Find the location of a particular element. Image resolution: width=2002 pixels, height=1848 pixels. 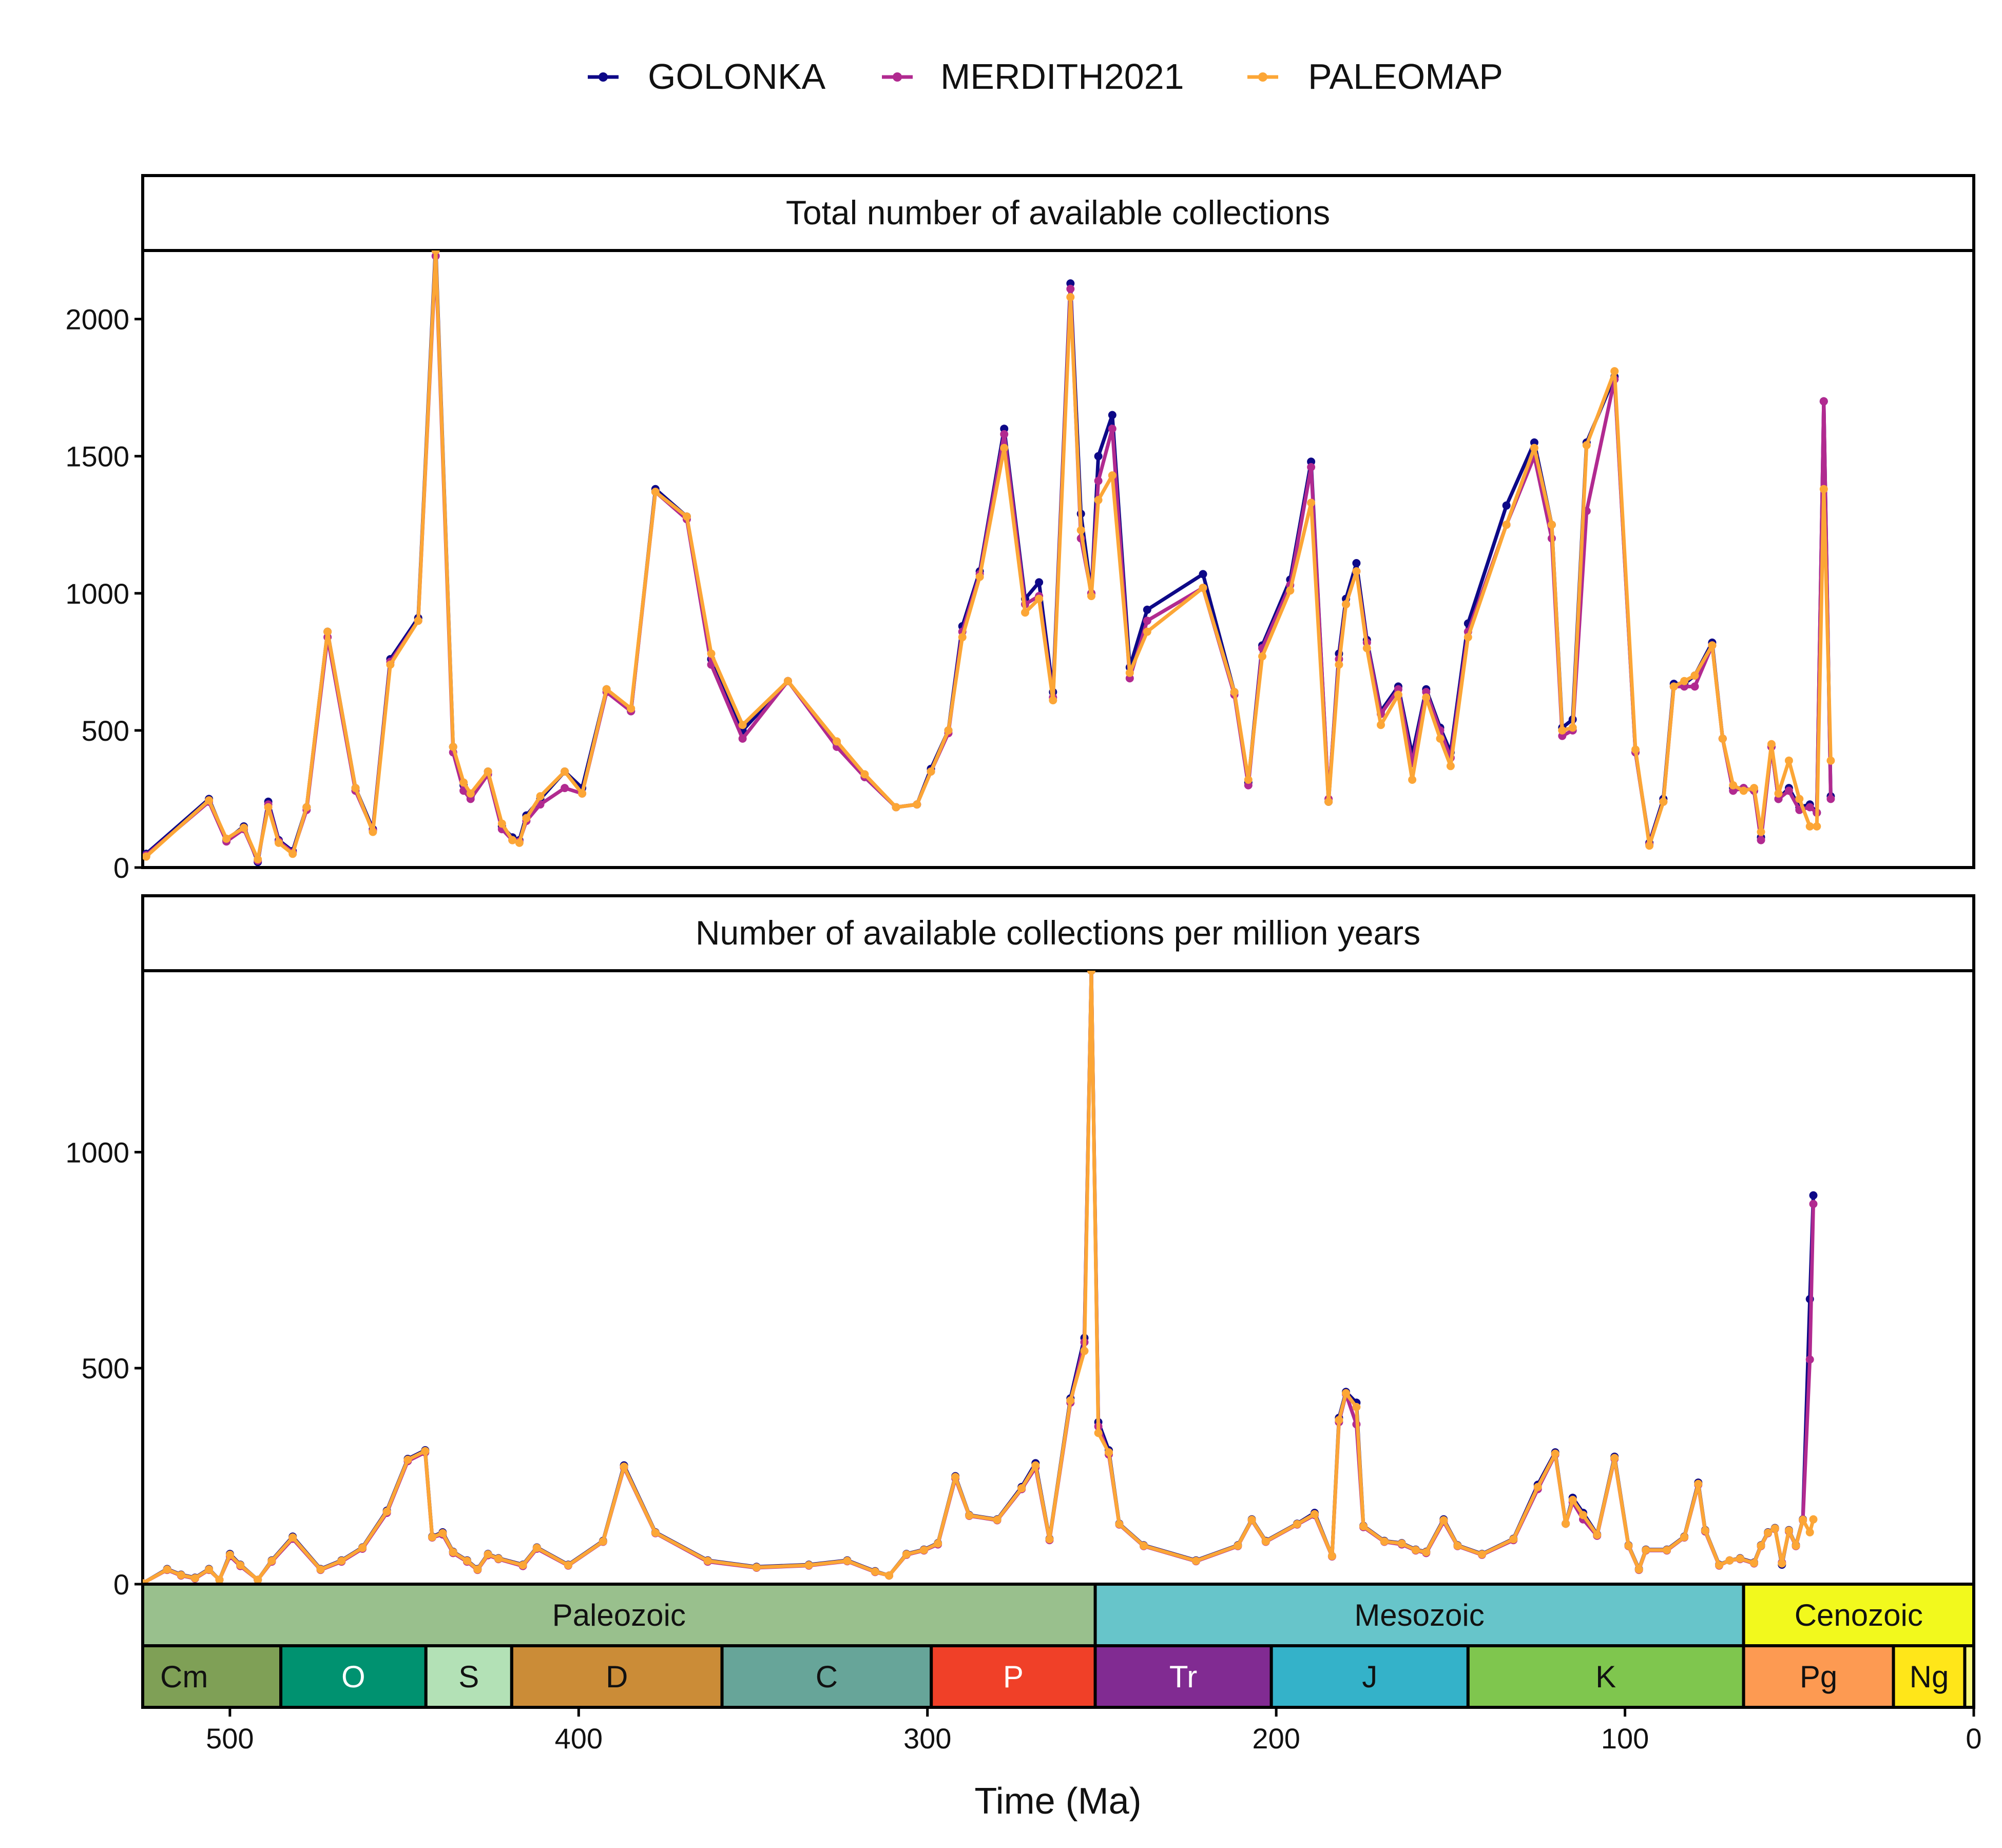

period-label-pg: Pg is located at coordinates (1818, 1677).